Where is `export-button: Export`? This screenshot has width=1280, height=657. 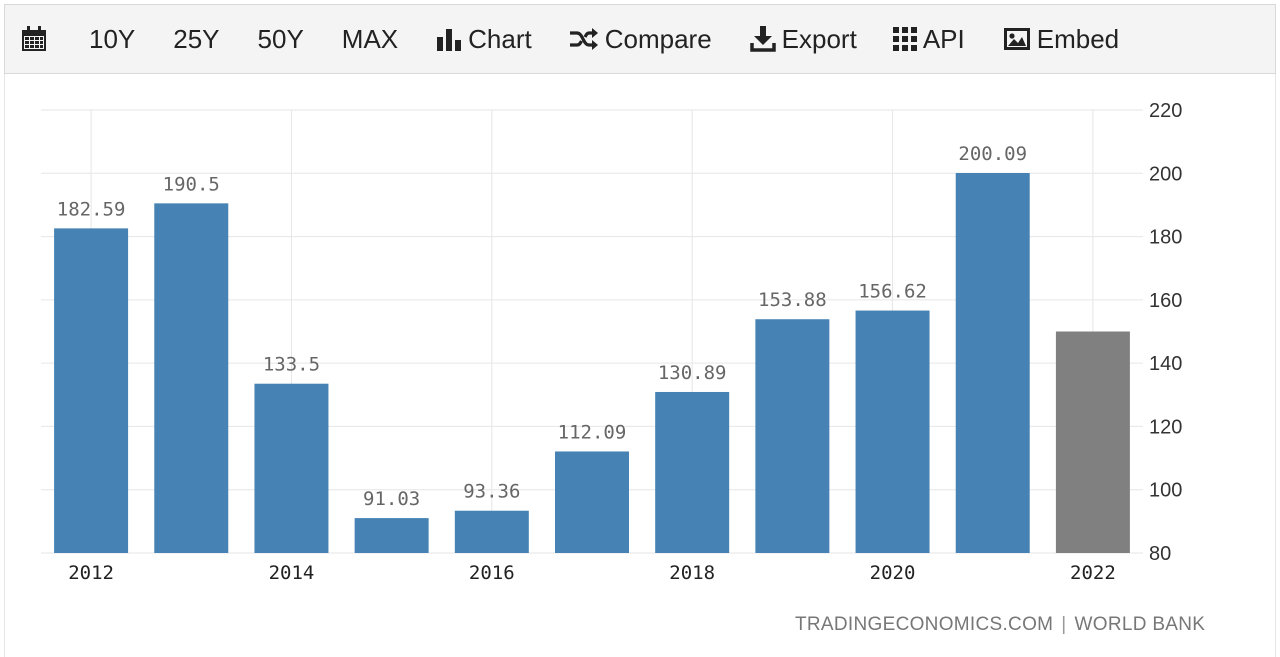
export-button: Export is located at coordinates (803, 39).